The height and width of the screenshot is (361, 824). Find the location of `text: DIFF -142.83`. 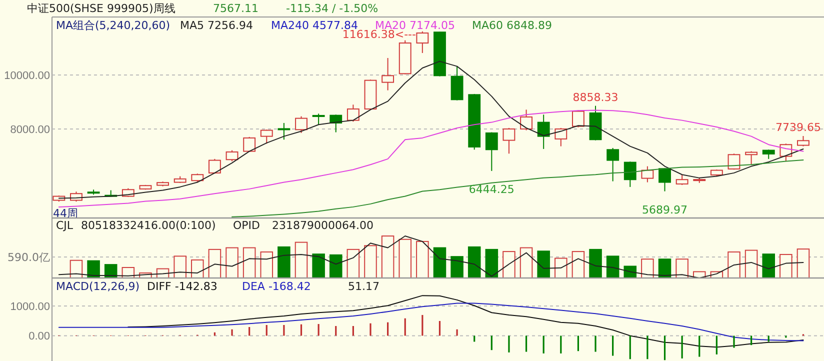

text: DIFF -142.83 is located at coordinates (182, 286).